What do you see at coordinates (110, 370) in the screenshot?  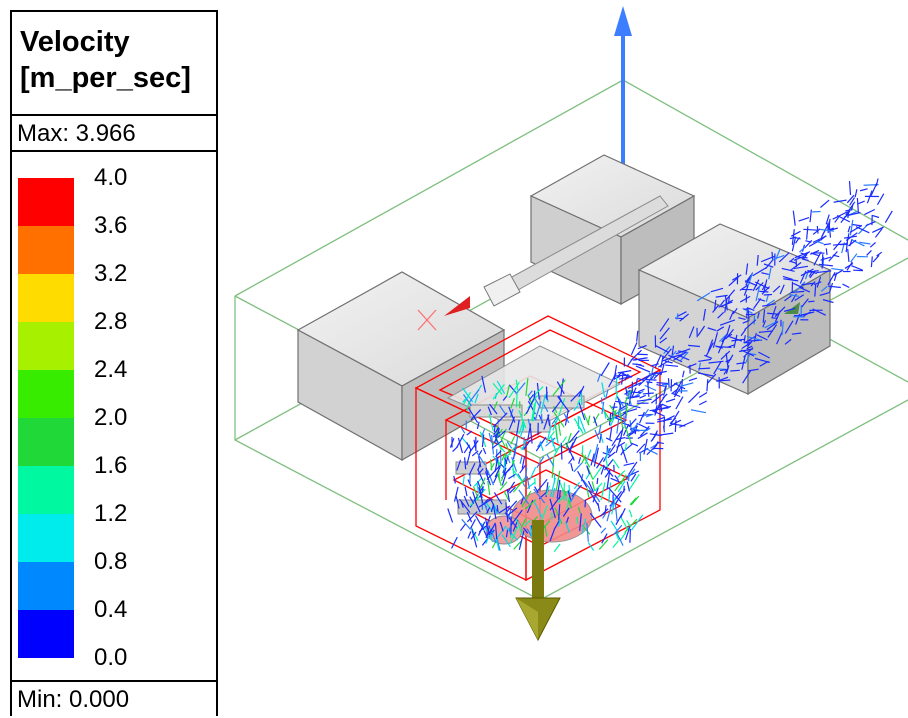 I see `legend-tick-label: 2.4` at bounding box center [110, 370].